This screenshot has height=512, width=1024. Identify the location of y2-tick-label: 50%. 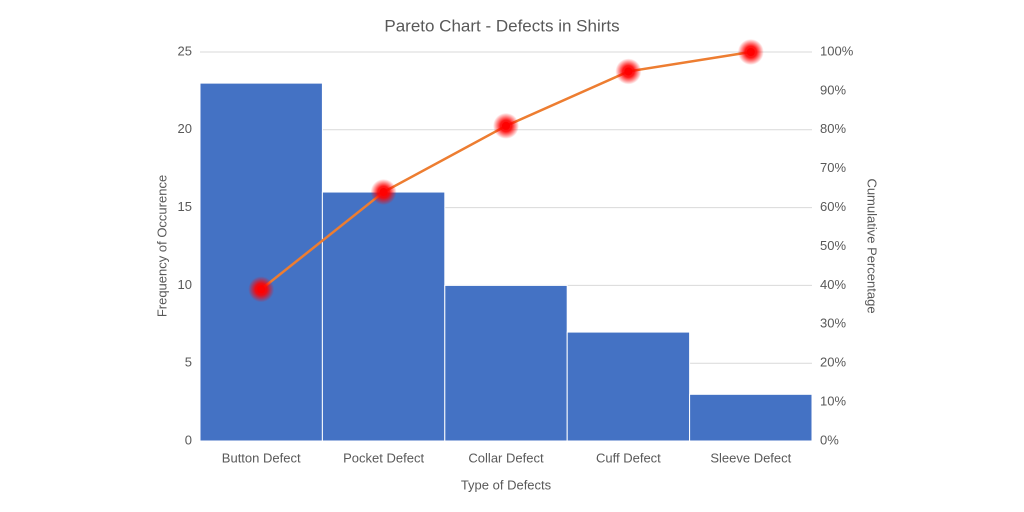
(833, 245).